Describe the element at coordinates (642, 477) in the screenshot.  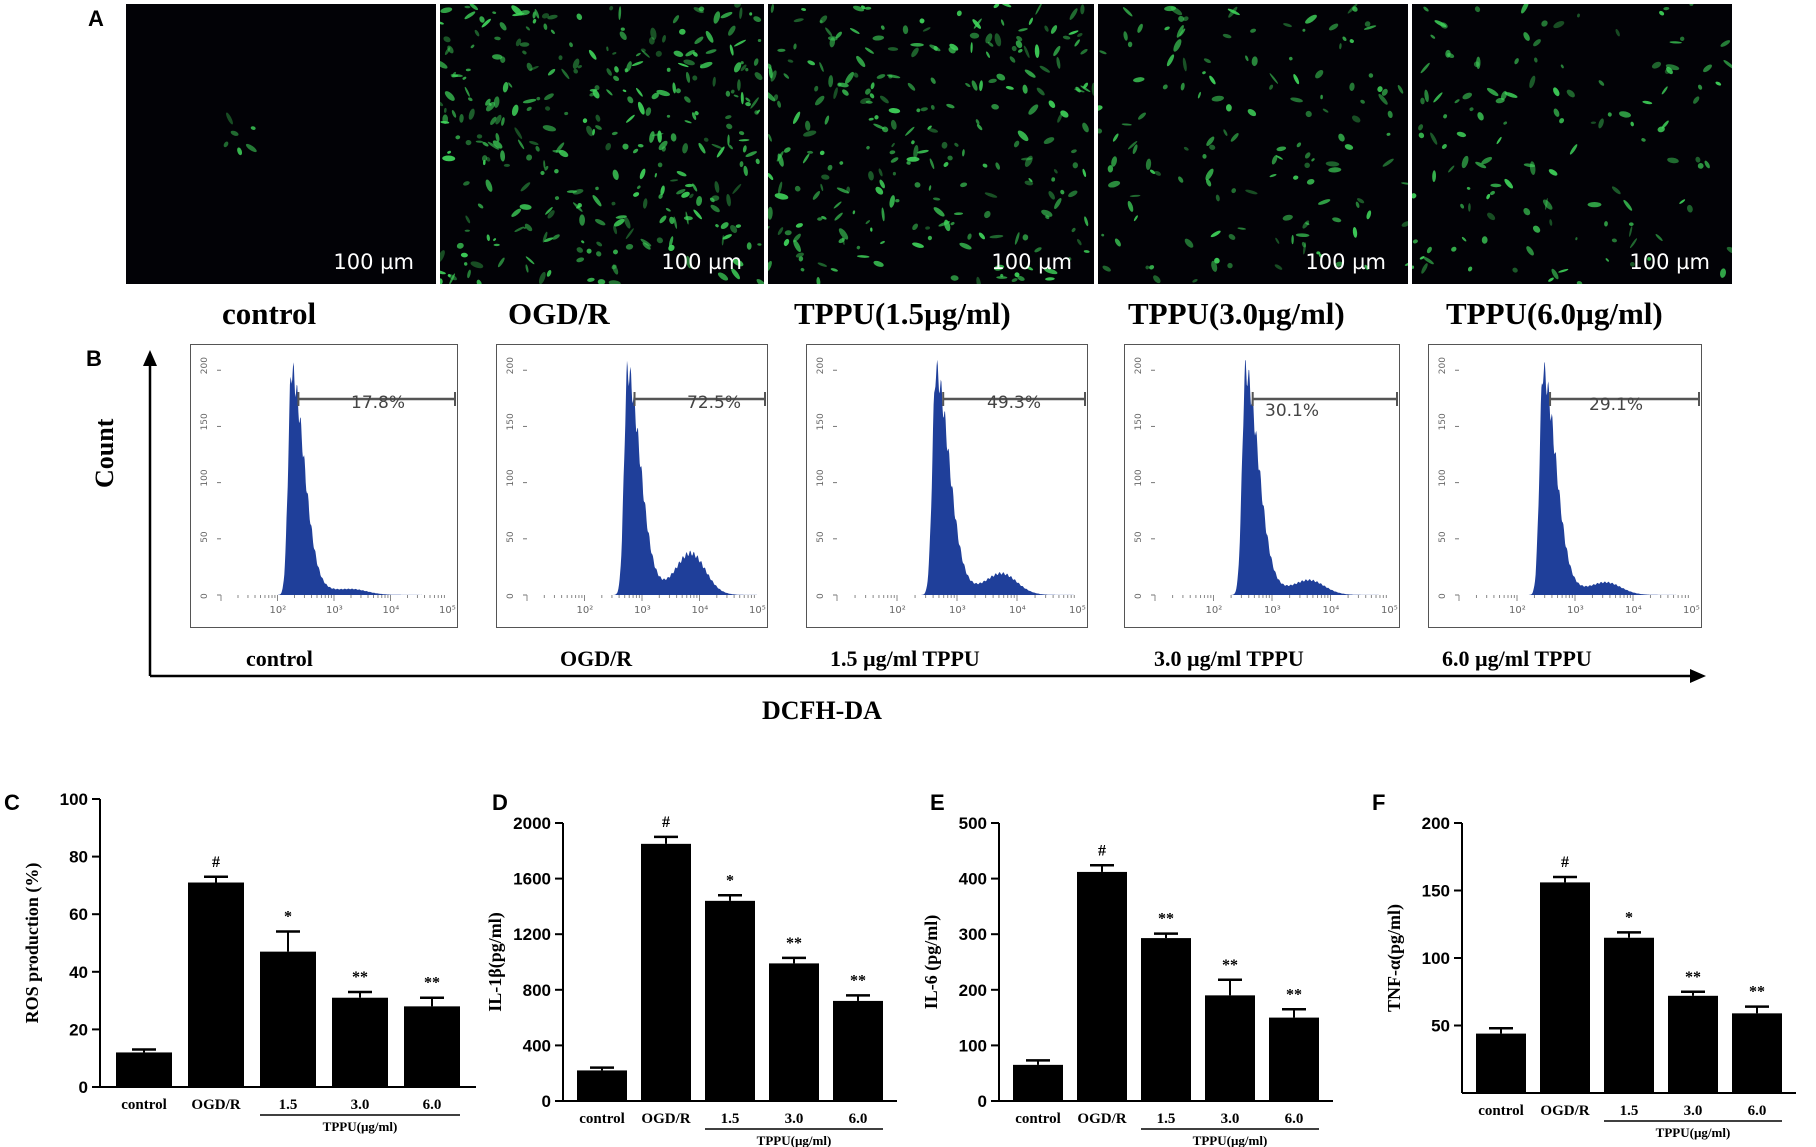
I see `histogram` at that location.